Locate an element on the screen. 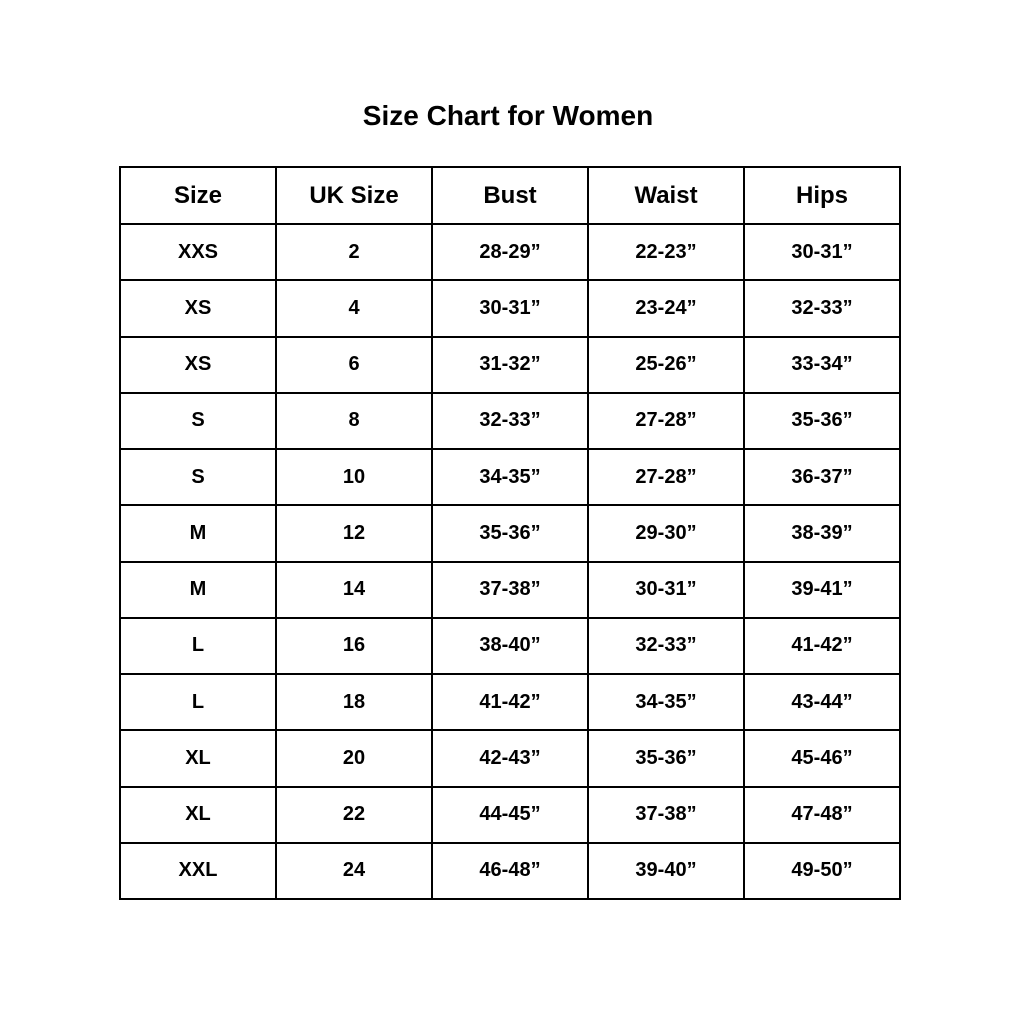 Image resolution: width=1024 pixels, height=1024 pixels. table-cell: 44-45” is located at coordinates (510, 814).